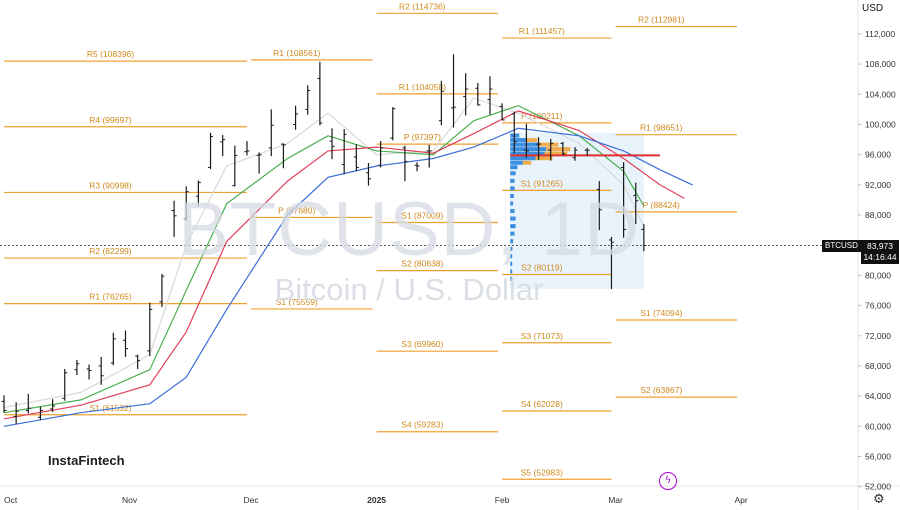  Describe the element at coordinates (422, 87) in the screenshot. I see `pivot-label: R1 (104058)` at that location.